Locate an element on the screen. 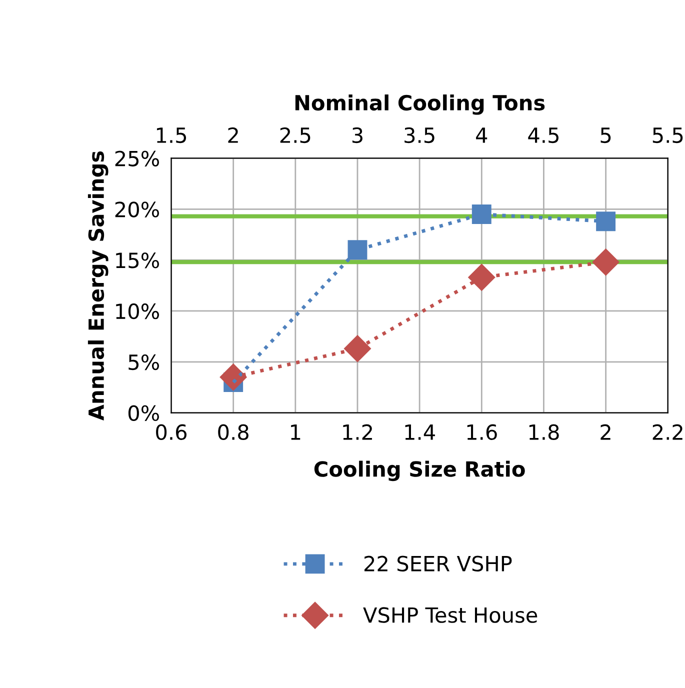 The image size is (685, 688). x-tick-label: 1.2 is located at coordinates (357, 432).